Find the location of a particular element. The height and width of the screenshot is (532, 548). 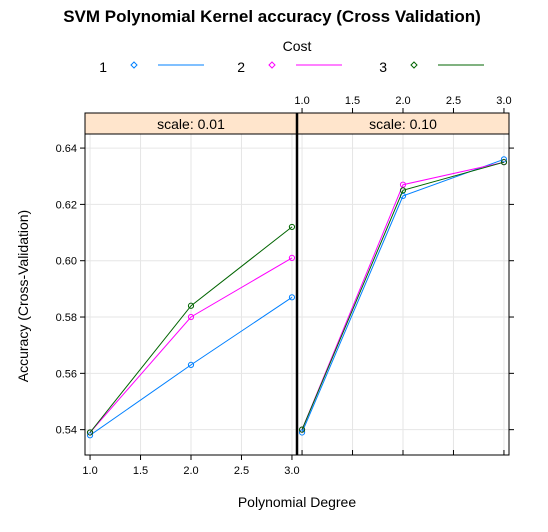

legend-item-cost-1: 1 is located at coordinates (151, 67).